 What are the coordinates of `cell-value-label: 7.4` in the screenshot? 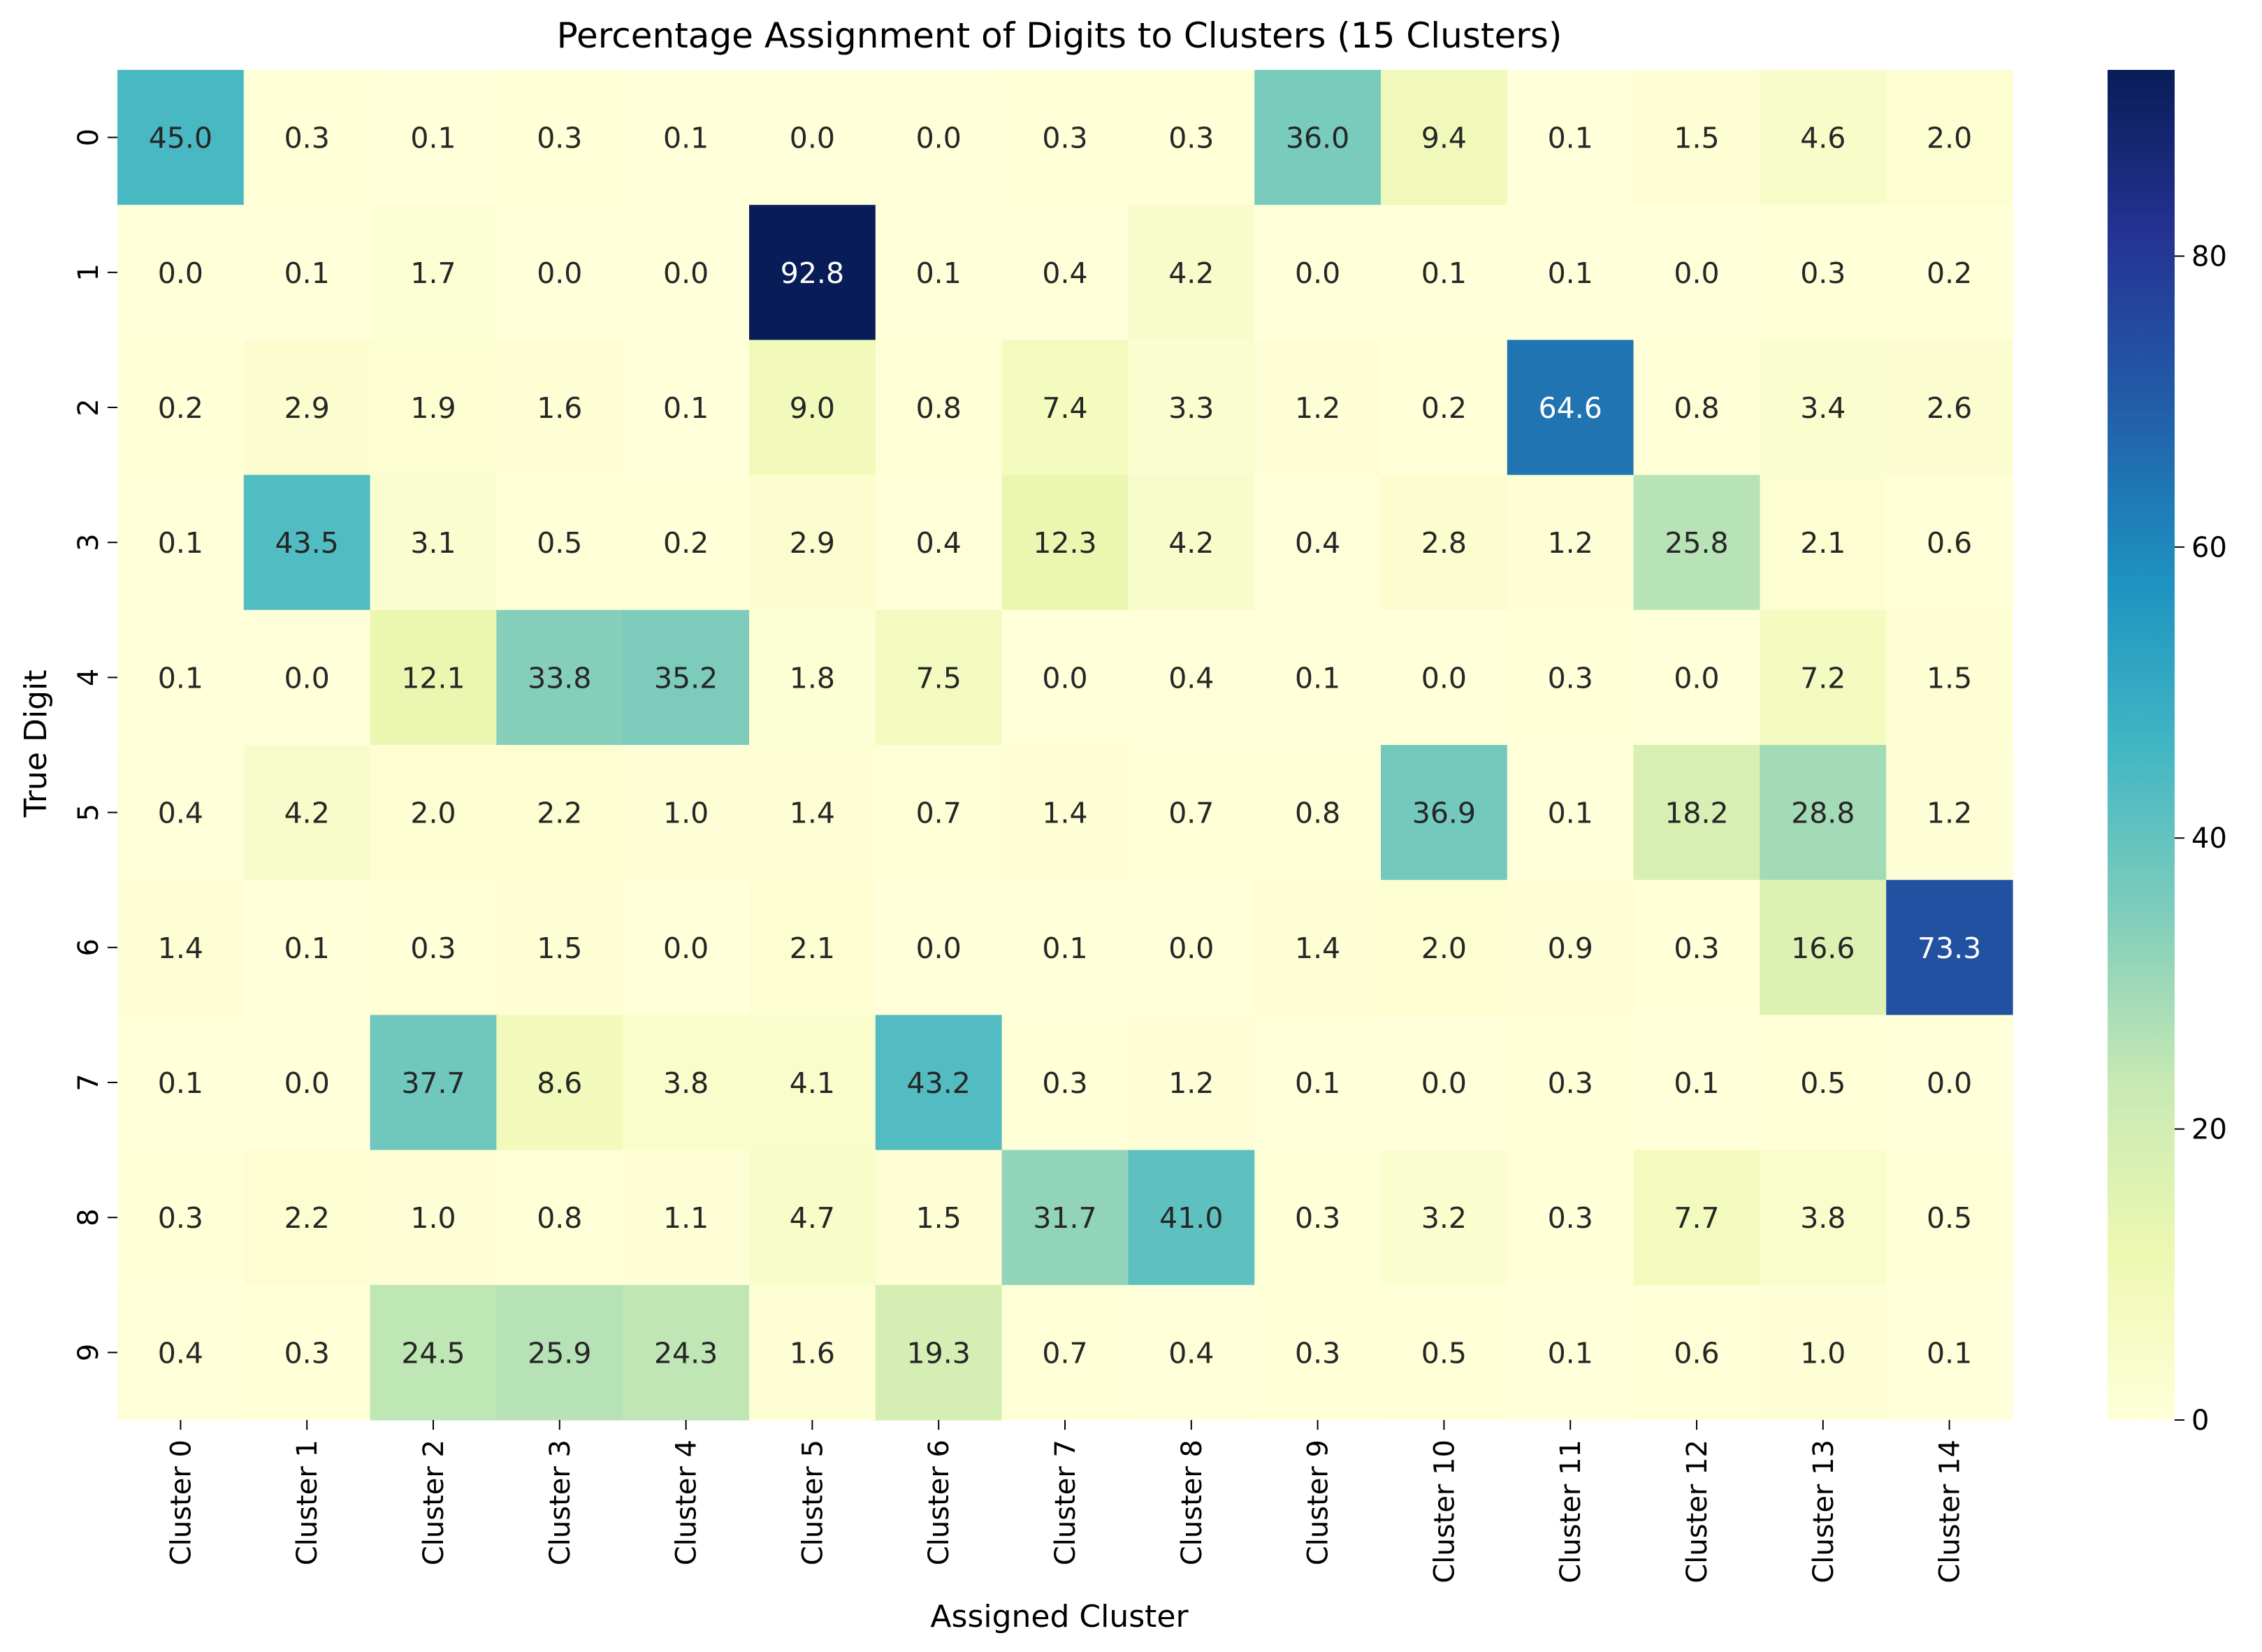 It's located at (1065, 408).